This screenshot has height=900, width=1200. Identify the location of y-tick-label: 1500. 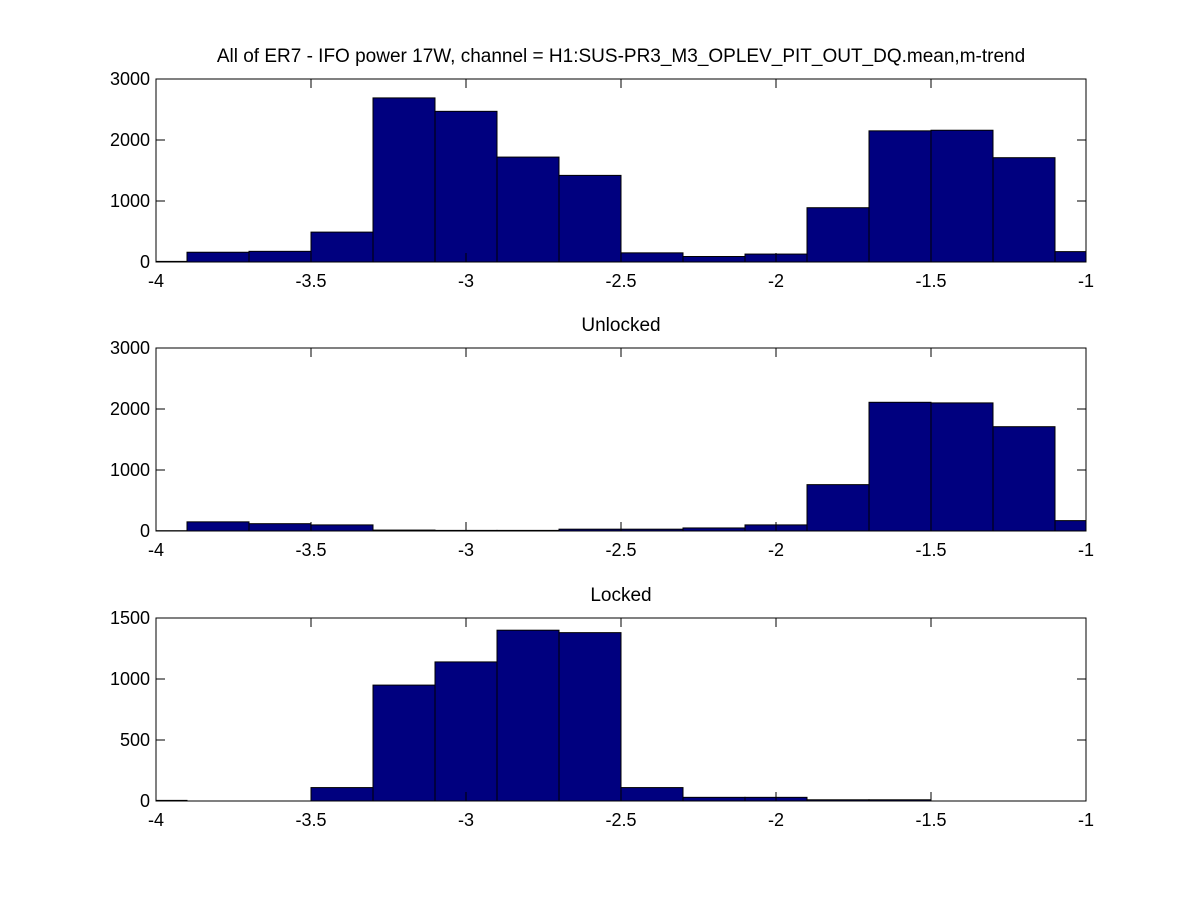
(130, 618).